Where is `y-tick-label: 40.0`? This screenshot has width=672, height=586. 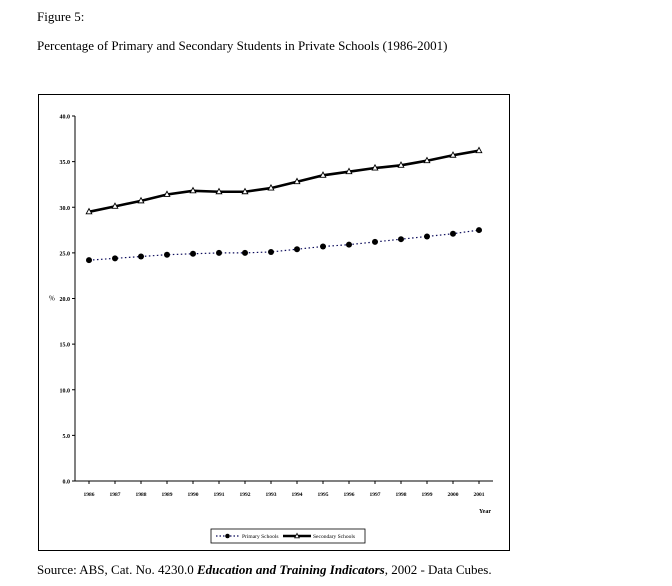 y-tick-label: 40.0 is located at coordinates (65, 118).